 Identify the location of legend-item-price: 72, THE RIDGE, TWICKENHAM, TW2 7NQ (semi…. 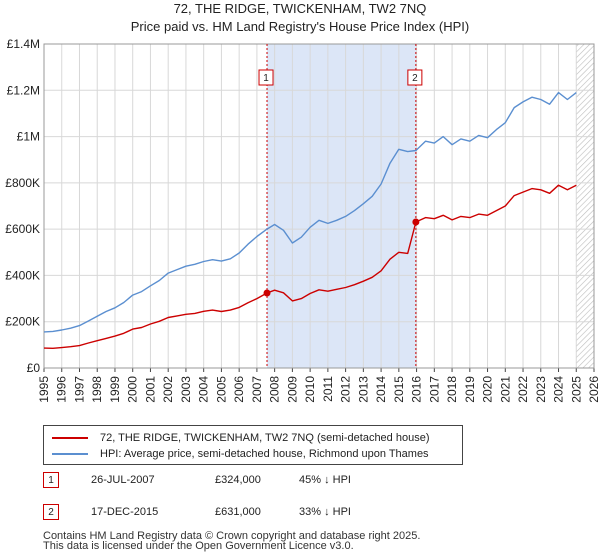
(240, 438).